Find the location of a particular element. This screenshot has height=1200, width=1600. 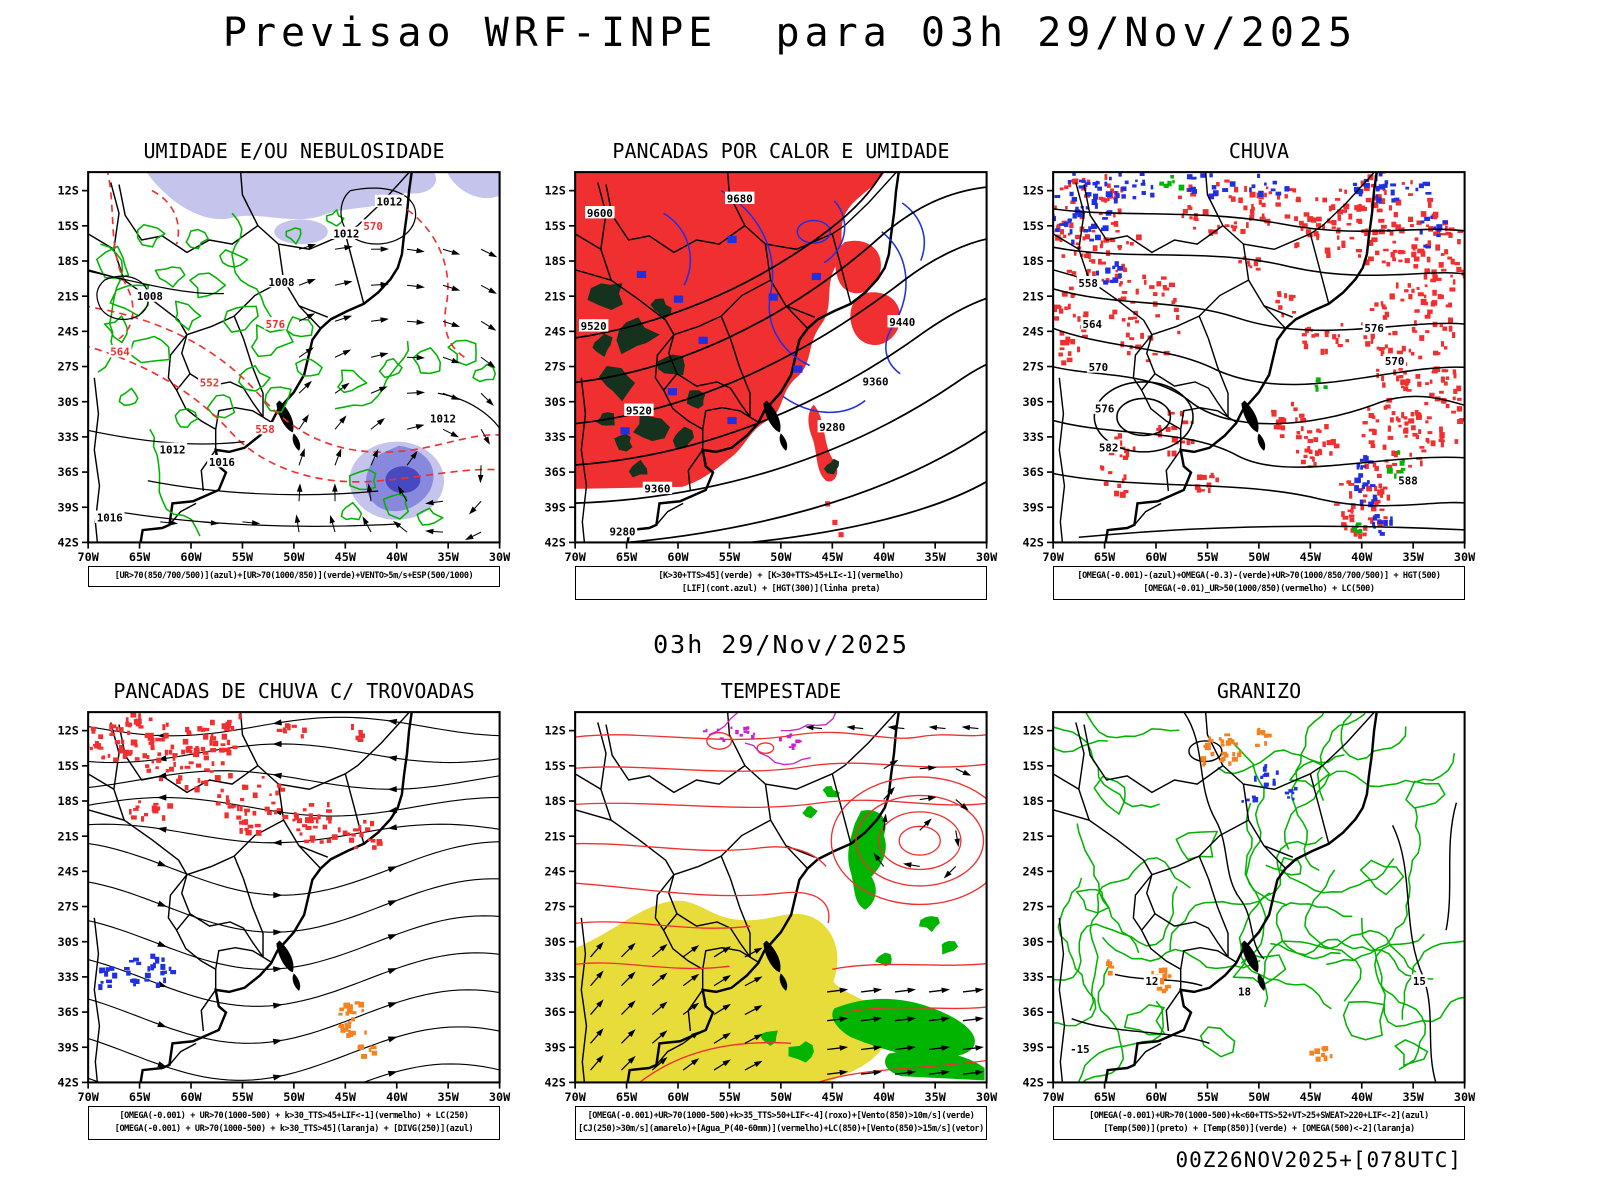

svg-text: 18 is located at coordinates (1244, 992).